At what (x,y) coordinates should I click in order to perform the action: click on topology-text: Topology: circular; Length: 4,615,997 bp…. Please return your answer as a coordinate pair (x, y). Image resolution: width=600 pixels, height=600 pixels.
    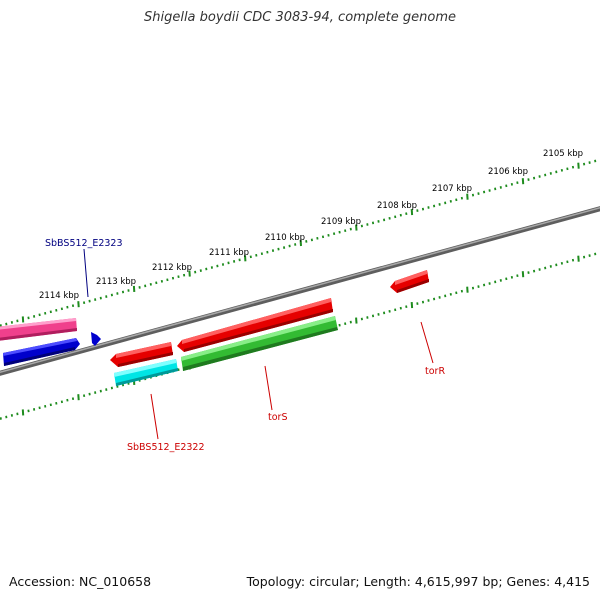
    Looking at the image, I should click on (418, 581).